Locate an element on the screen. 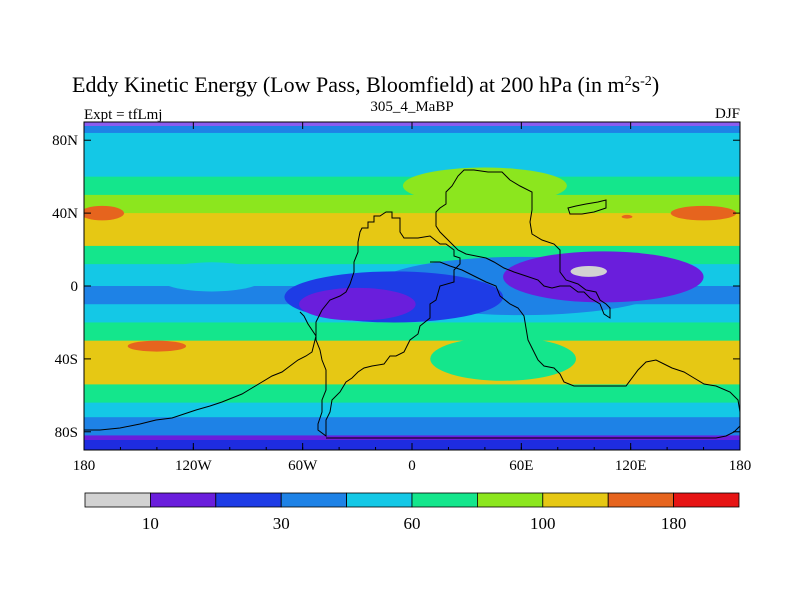  outline-south-land is located at coordinates (200, 371).